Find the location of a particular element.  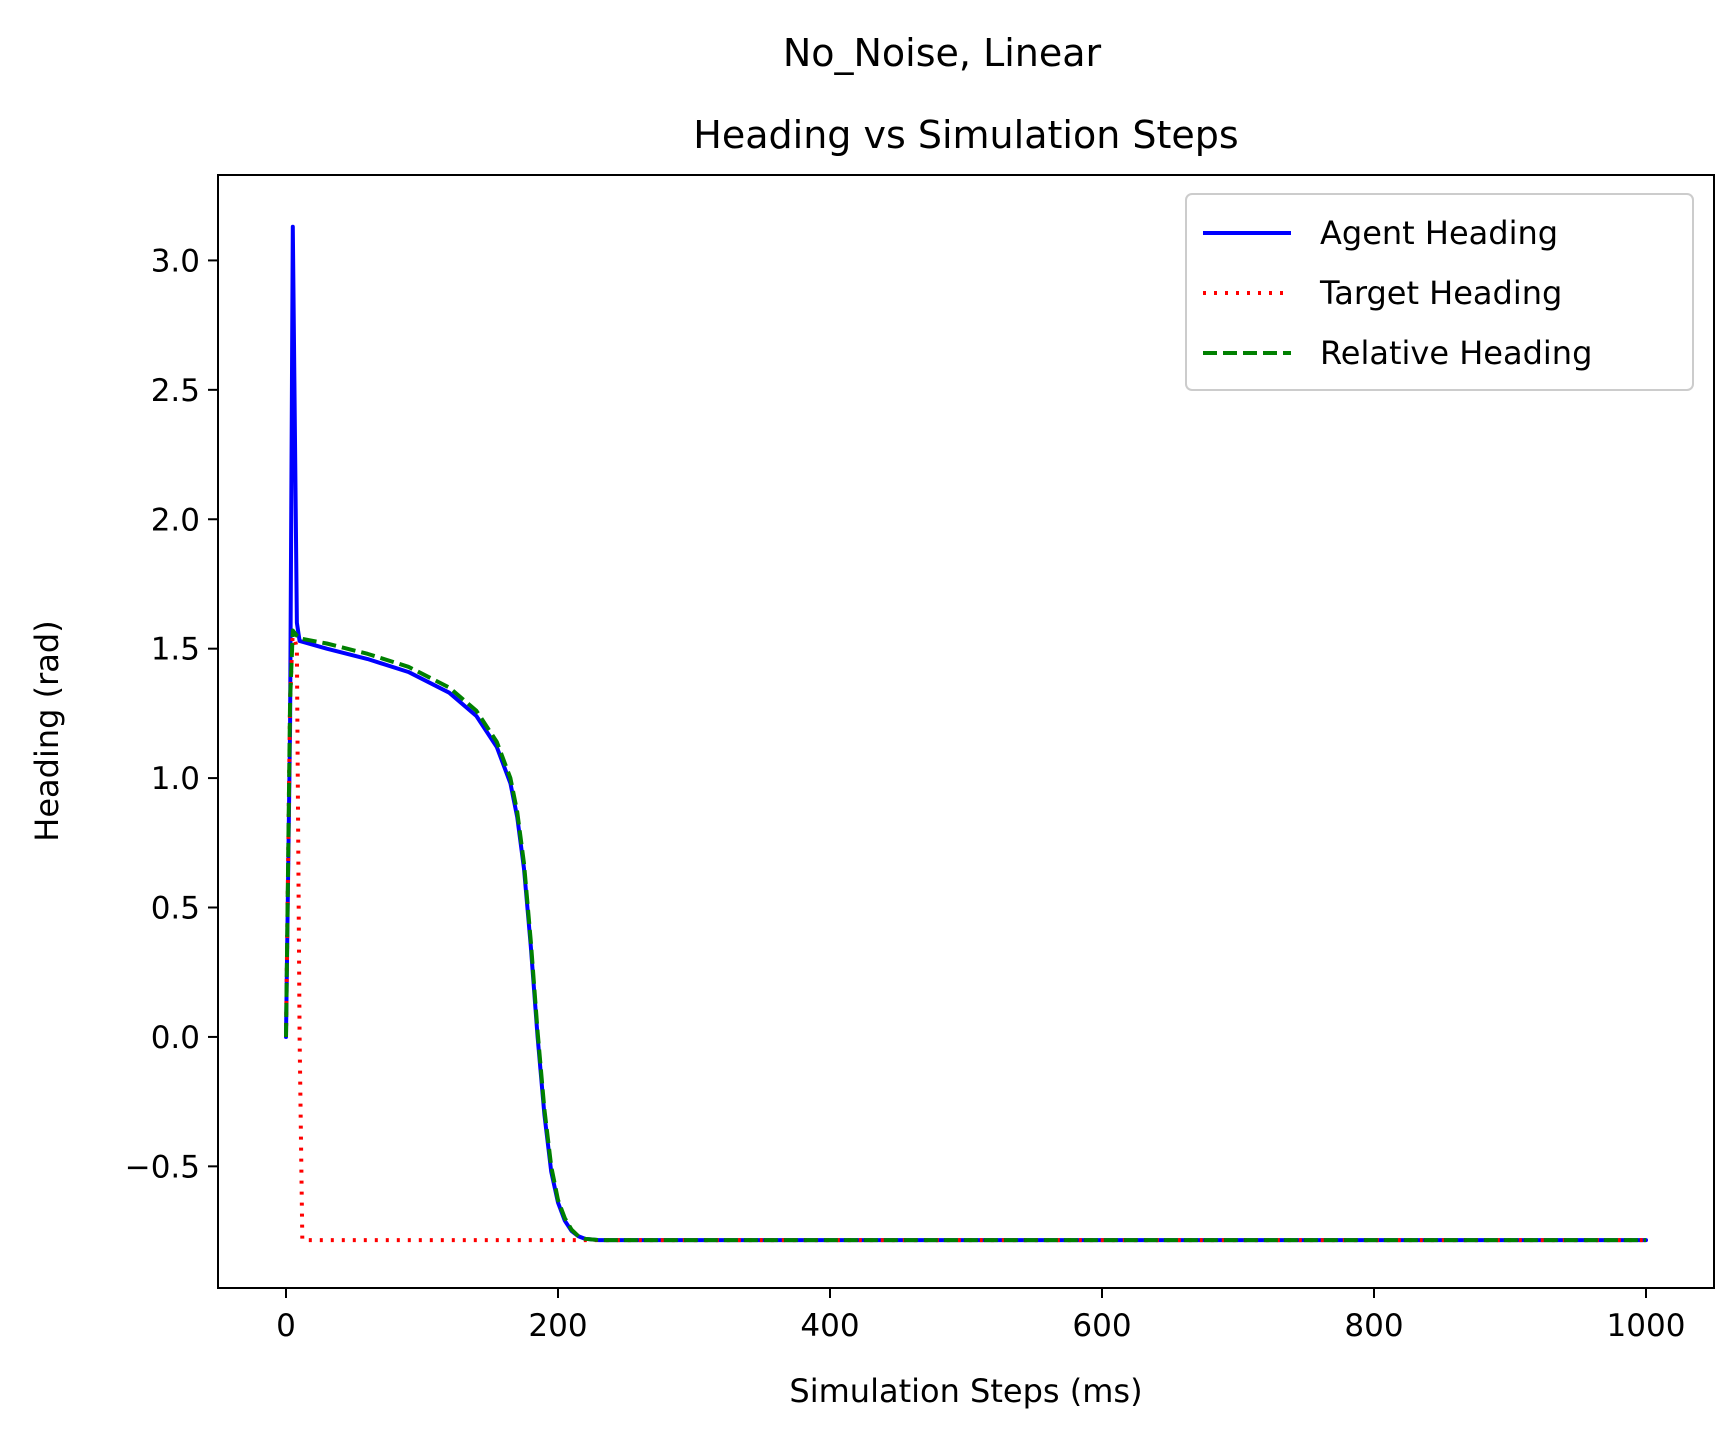

x-tick-label: 0 is located at coordinates (286, 1326).